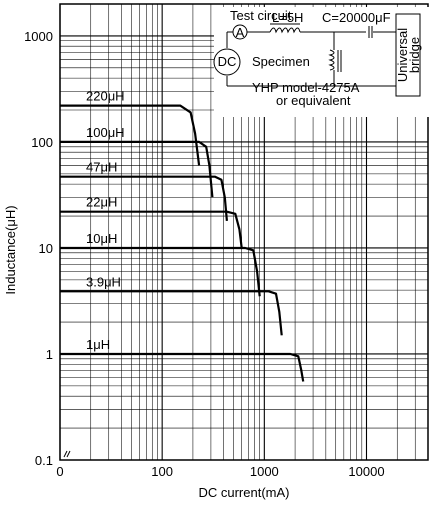  What do you see at coordinates (101, 167) in the screenshot?
I see `series-label: 47μH` at bounding box center [101, 167].